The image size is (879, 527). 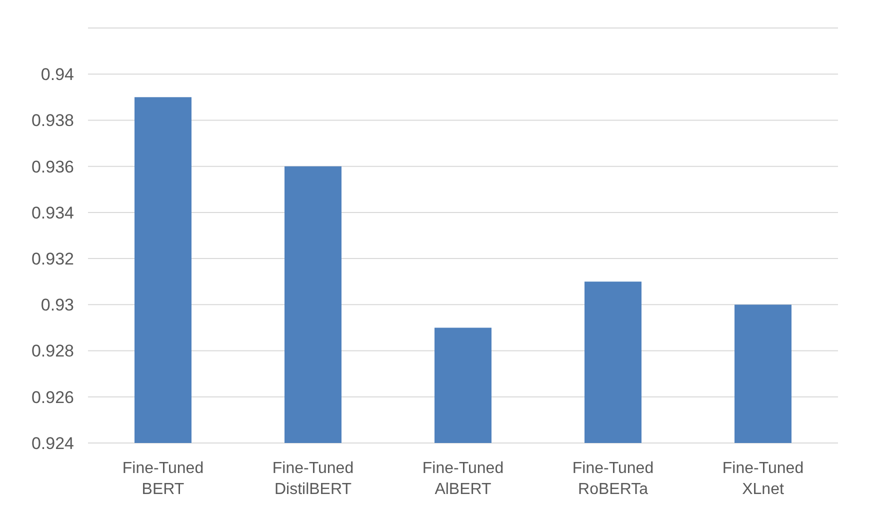 What do you see at coordinates (52, 259) in the screenshot?
I see `y-tick-label: 0.932` at bounding box center [52, 259].